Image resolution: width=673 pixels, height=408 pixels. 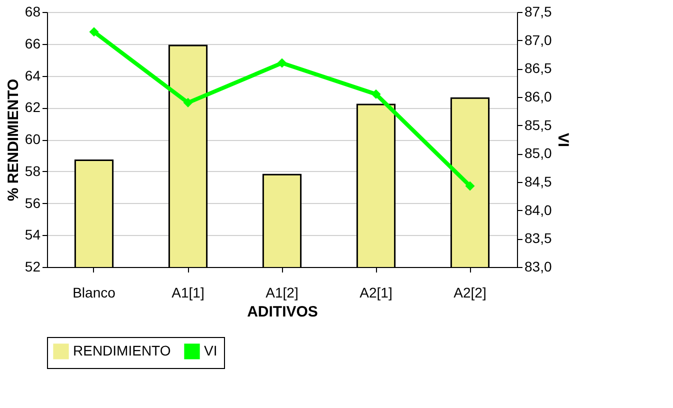 I want to click on y-tick-label: 62, so click(x=32, y=107).